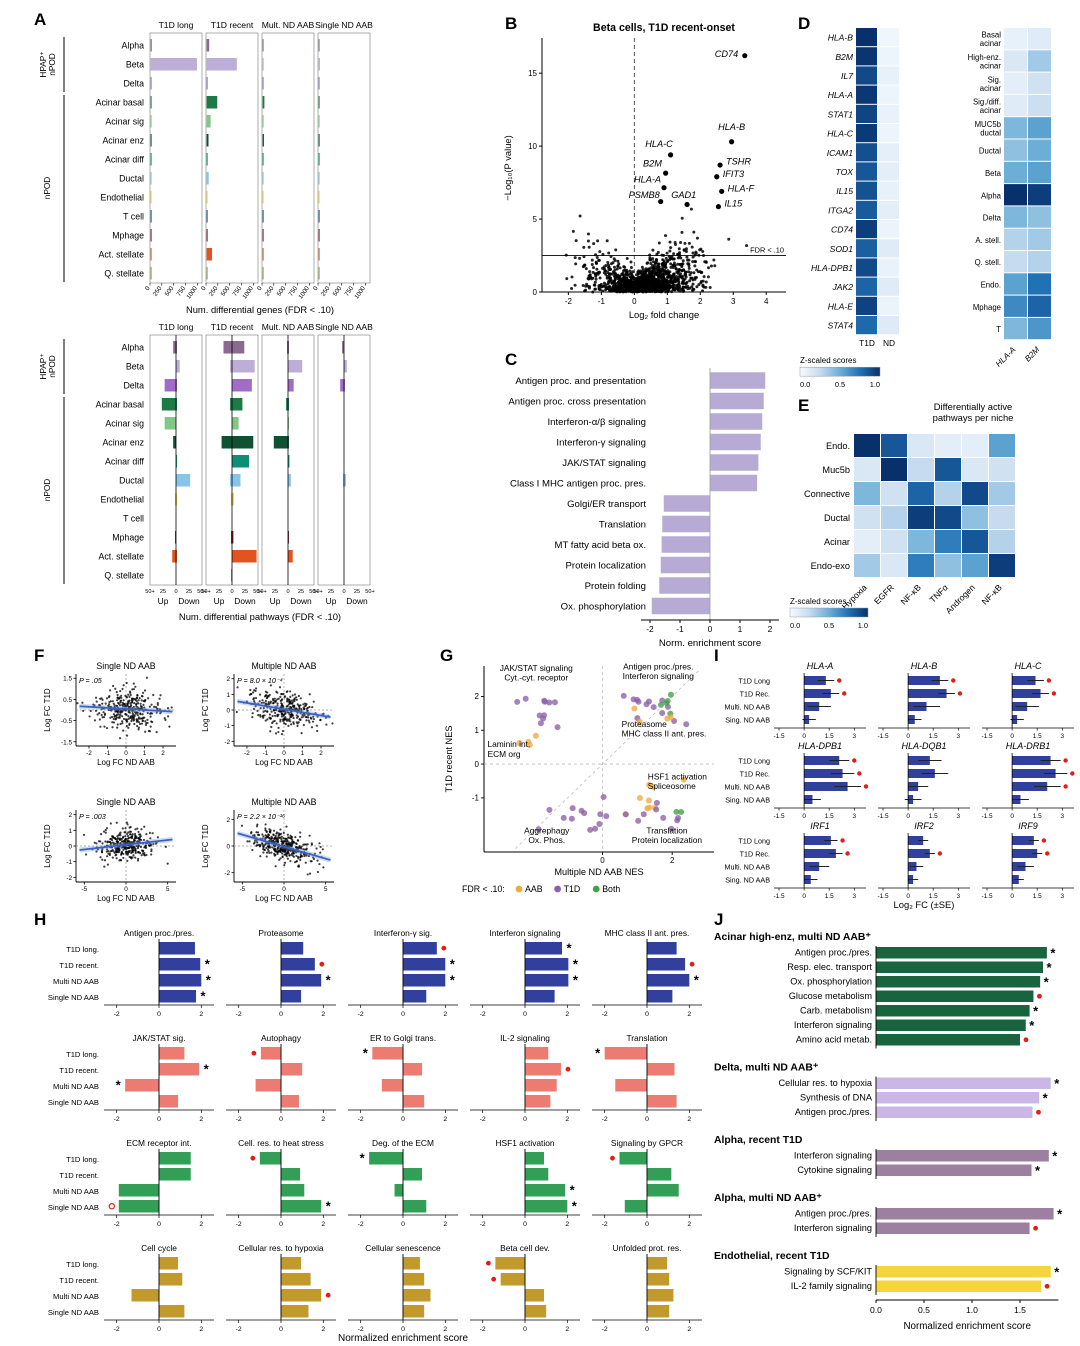  What do you see at coordinates (242, 889) in the screenshot?
I see `svg-text: -5` at bounding box center [242, 889].